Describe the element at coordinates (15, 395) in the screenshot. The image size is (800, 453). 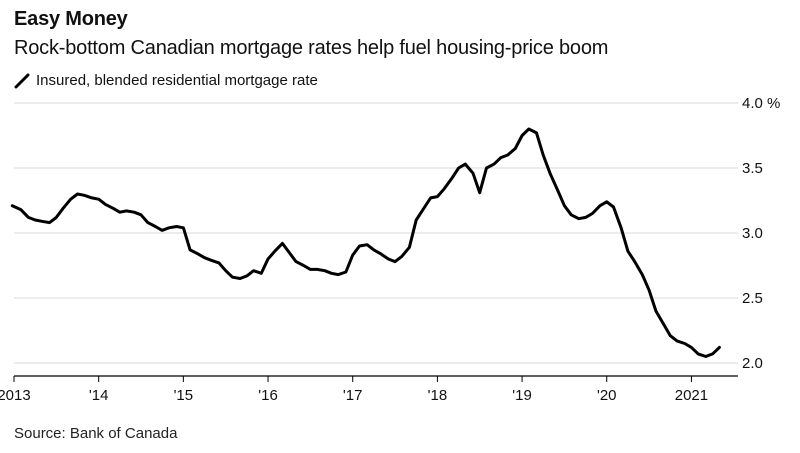
I see `x-tick-label: 2013` at that location.